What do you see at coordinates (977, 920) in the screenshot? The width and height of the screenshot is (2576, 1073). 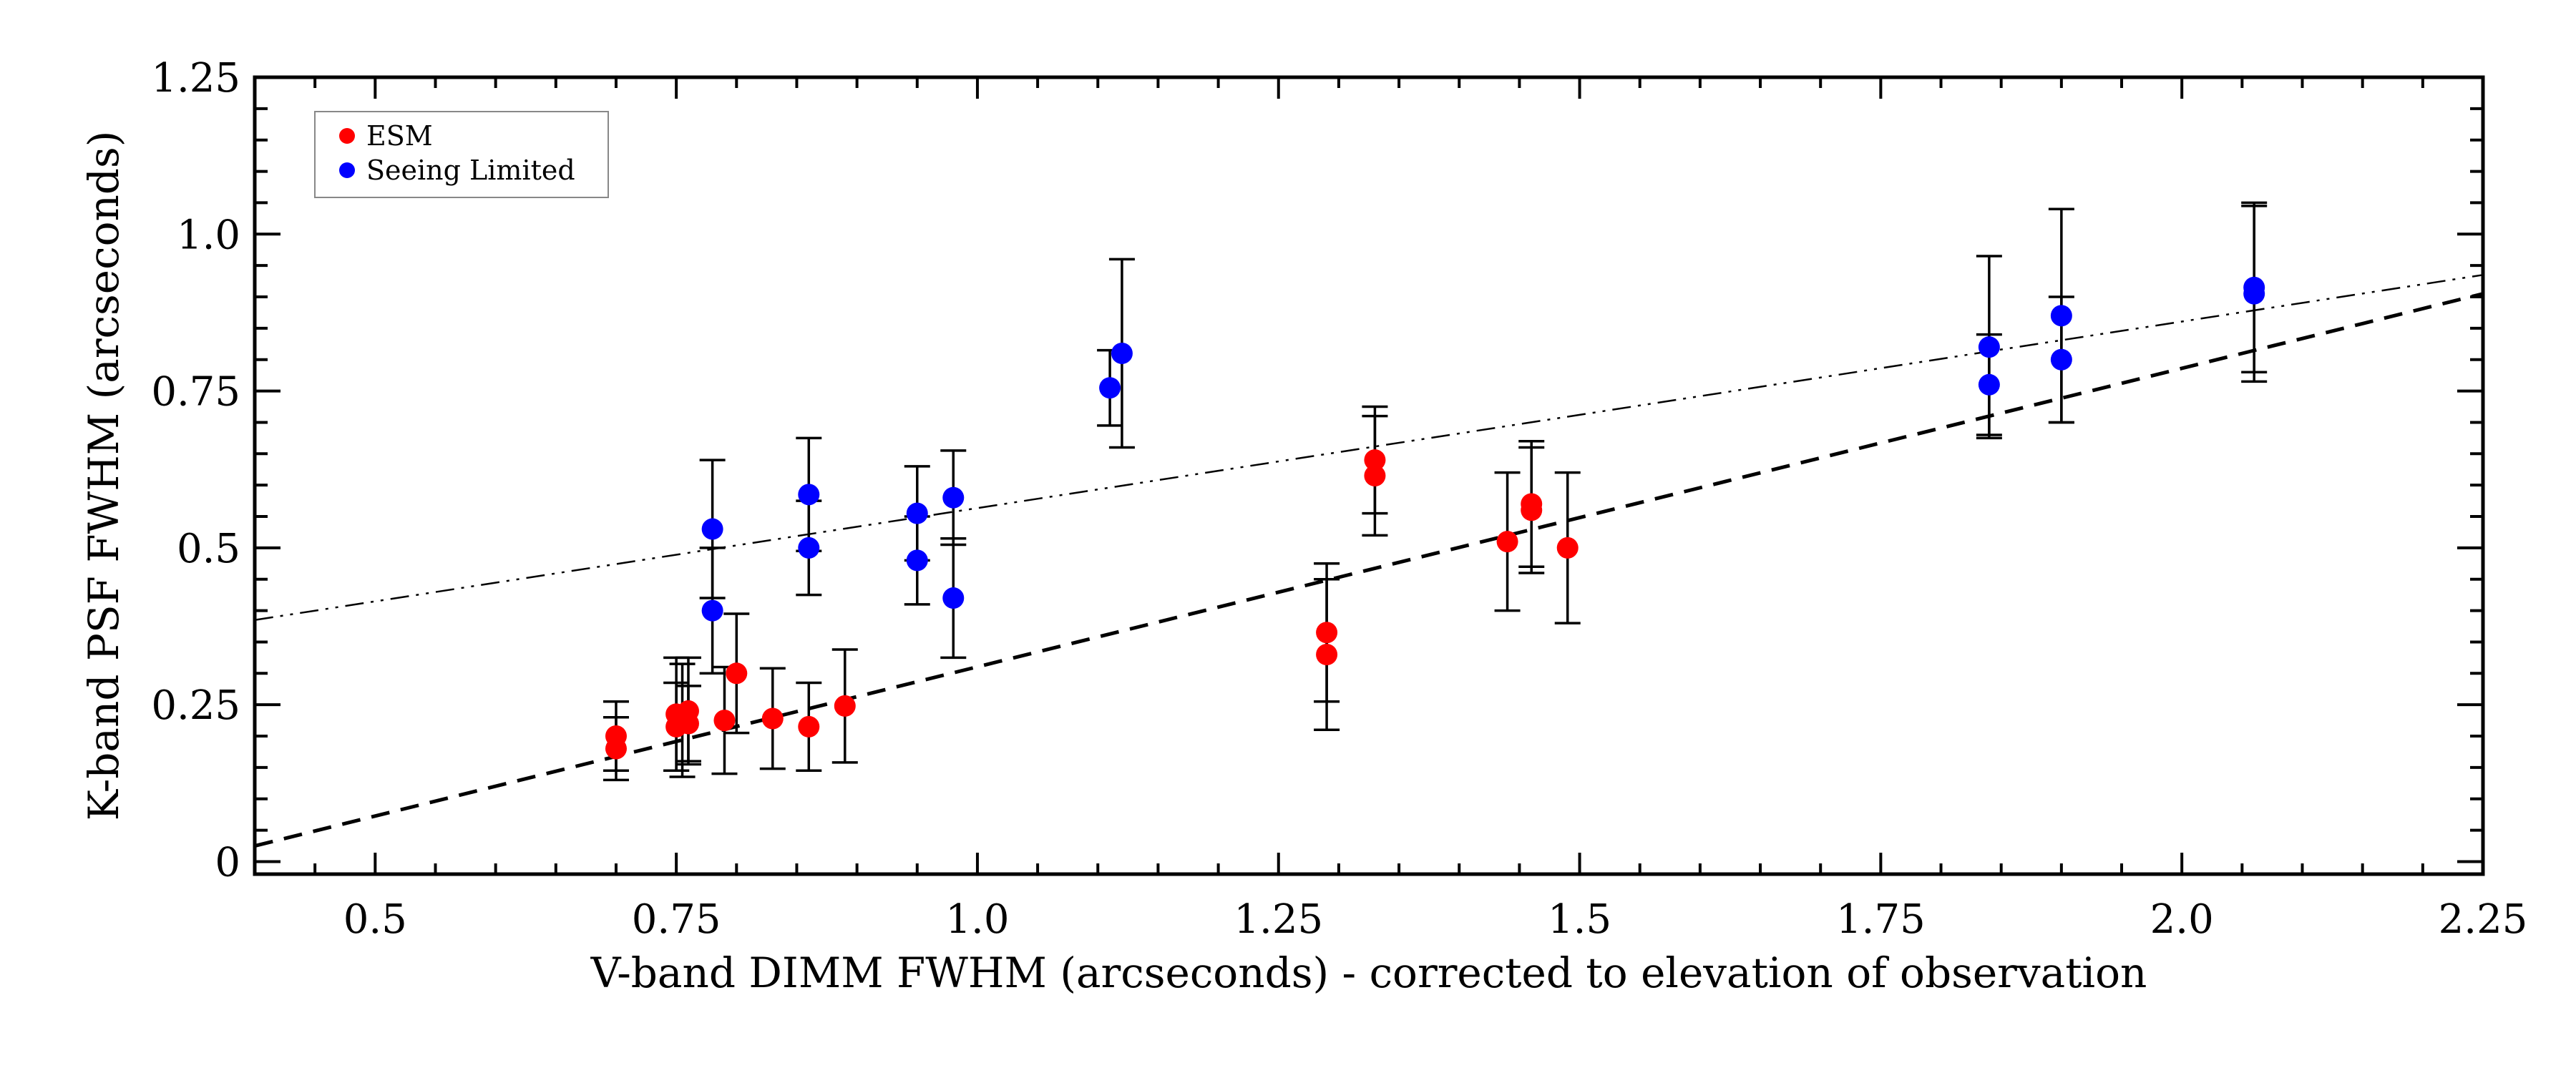 I see `x-tick-label: 1.0` at bounding box center [977, 920].